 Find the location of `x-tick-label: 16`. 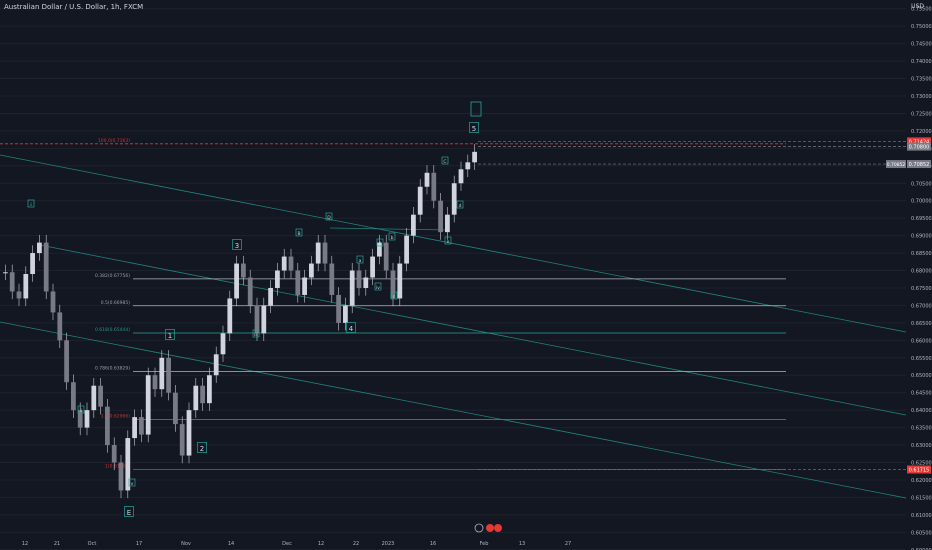

x-tick-label: 16 is located at coordinates (433, 544).